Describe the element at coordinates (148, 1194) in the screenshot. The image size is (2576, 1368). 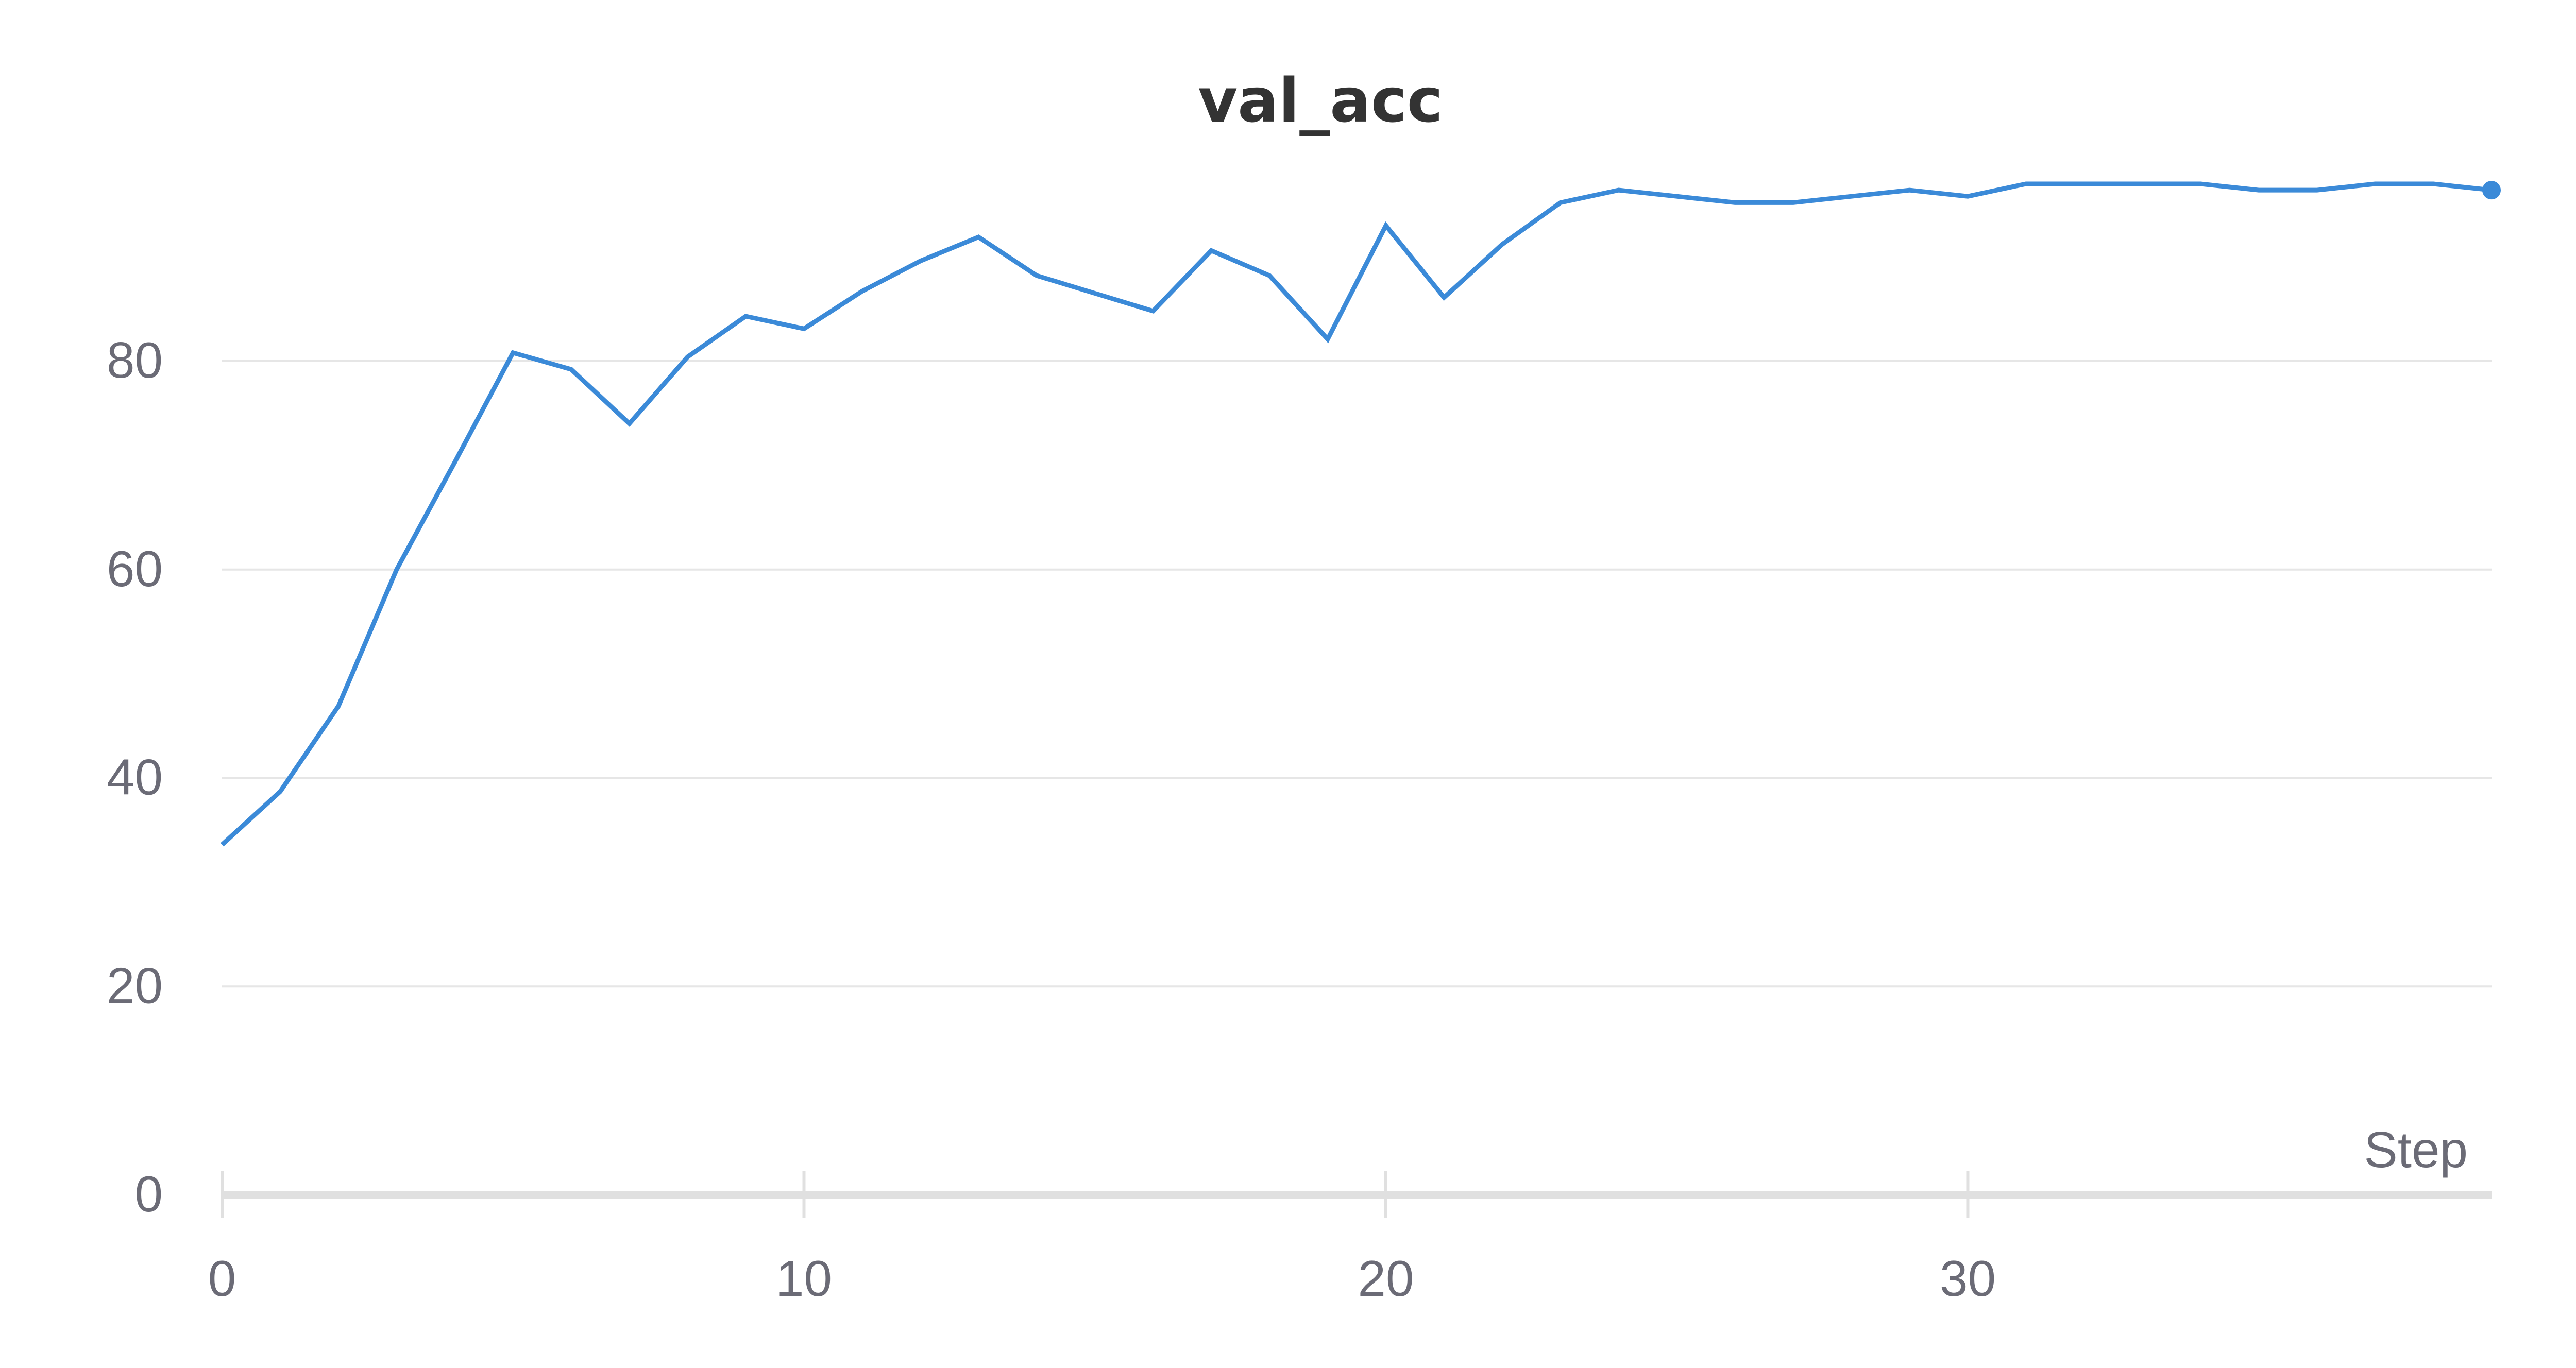
I see `y-tick-label: 0` at that location.